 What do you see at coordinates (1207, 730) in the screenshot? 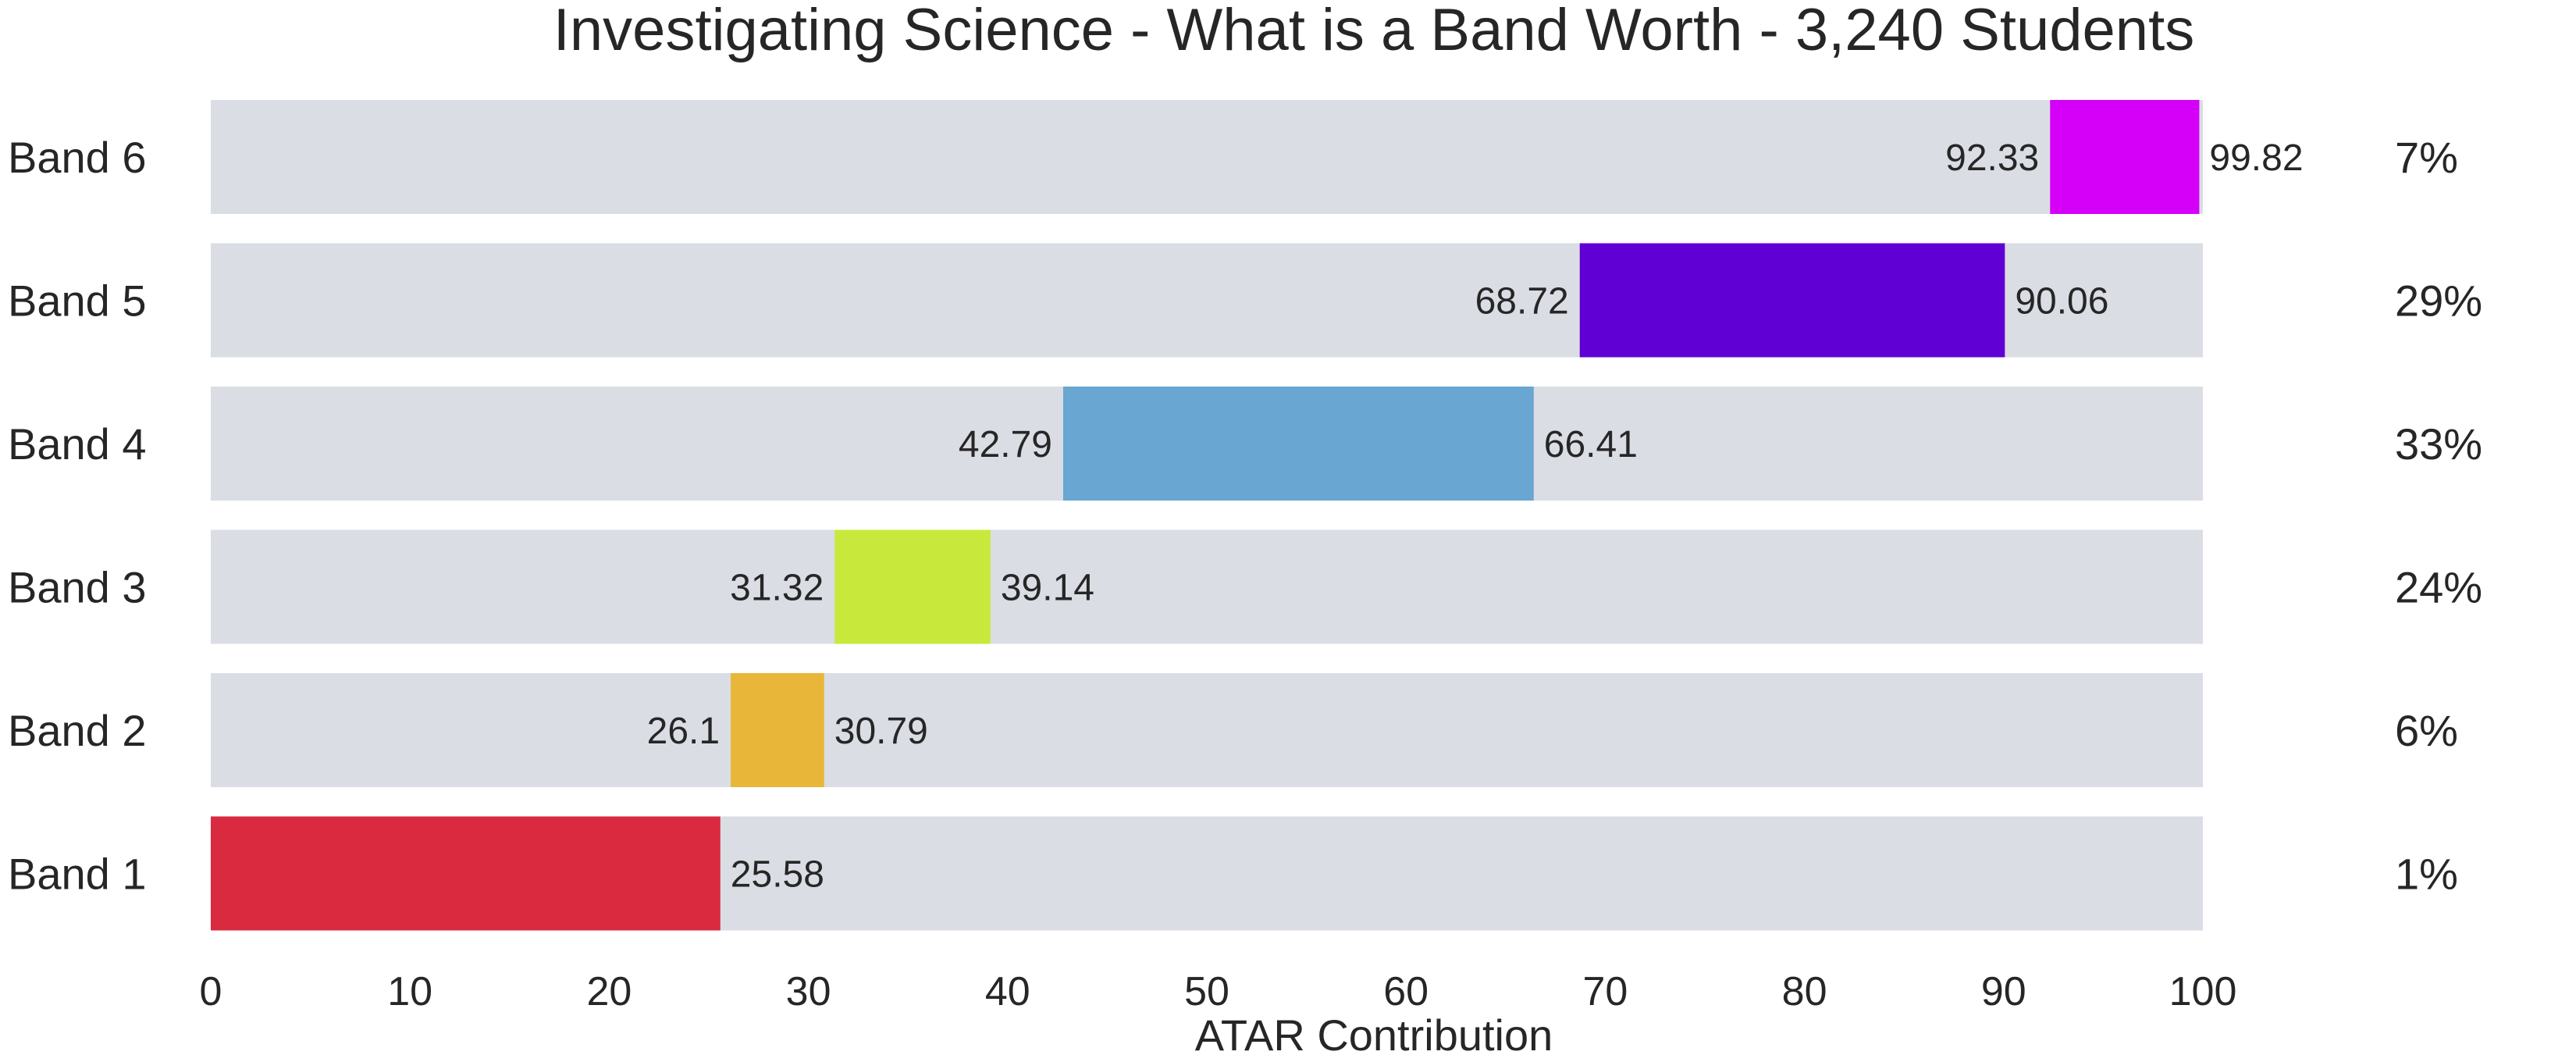
I see `band-2-track` at bounding box center [1207, 730].